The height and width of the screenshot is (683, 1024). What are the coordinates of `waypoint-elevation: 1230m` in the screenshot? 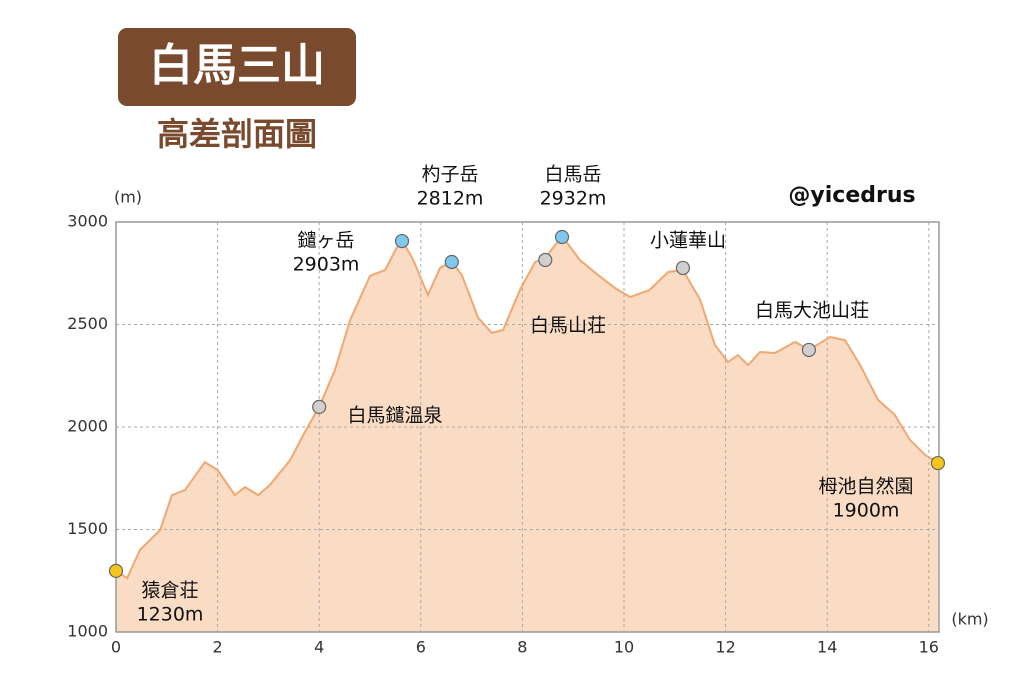 It's located at (170, 615).